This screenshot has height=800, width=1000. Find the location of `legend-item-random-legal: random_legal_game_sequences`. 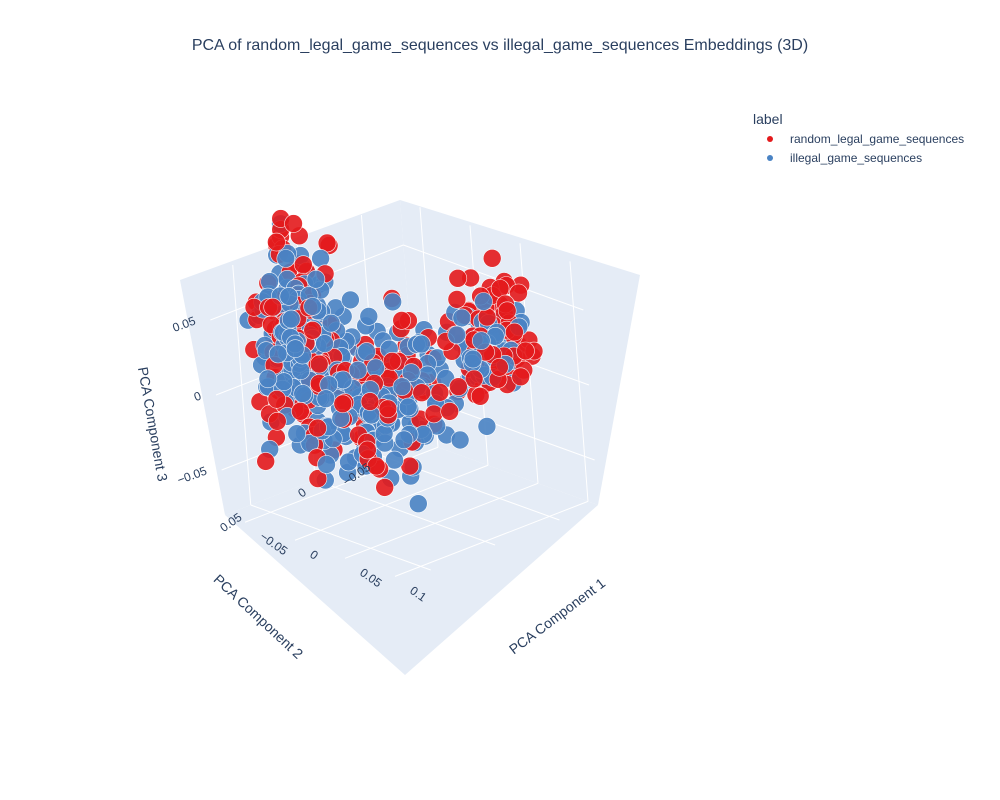

legend-item-random-legal: random_legal_game_sequences is located at coordinates (865, 139).